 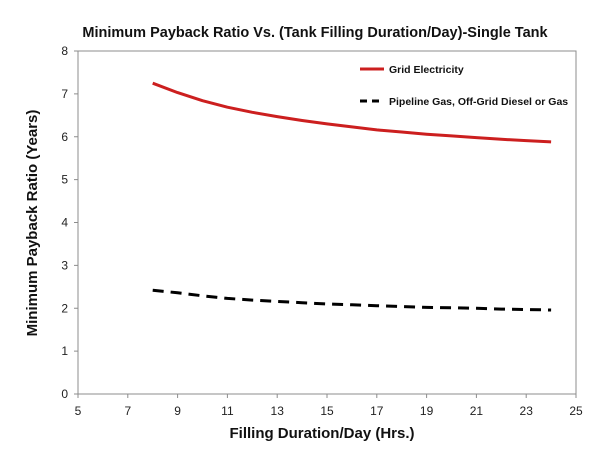 What do you see at coordinates (278, 411) in the screenshot?
I see `x-tick-label: 13` at bounding box center [278, 411].